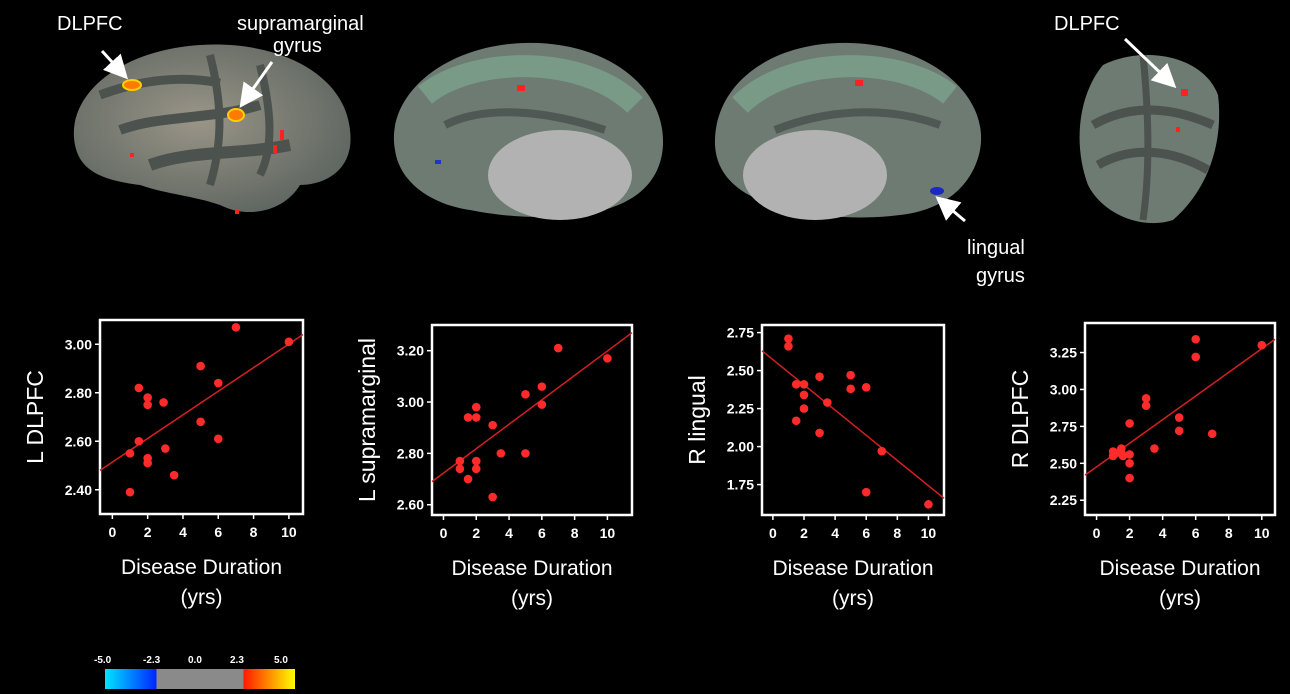 This screenshot has width=1290, height=694. What do you see at coordinates (740, 447) in the screenshot?
I see `y-tick-label: 2.00` at bounding box center [740, 447].